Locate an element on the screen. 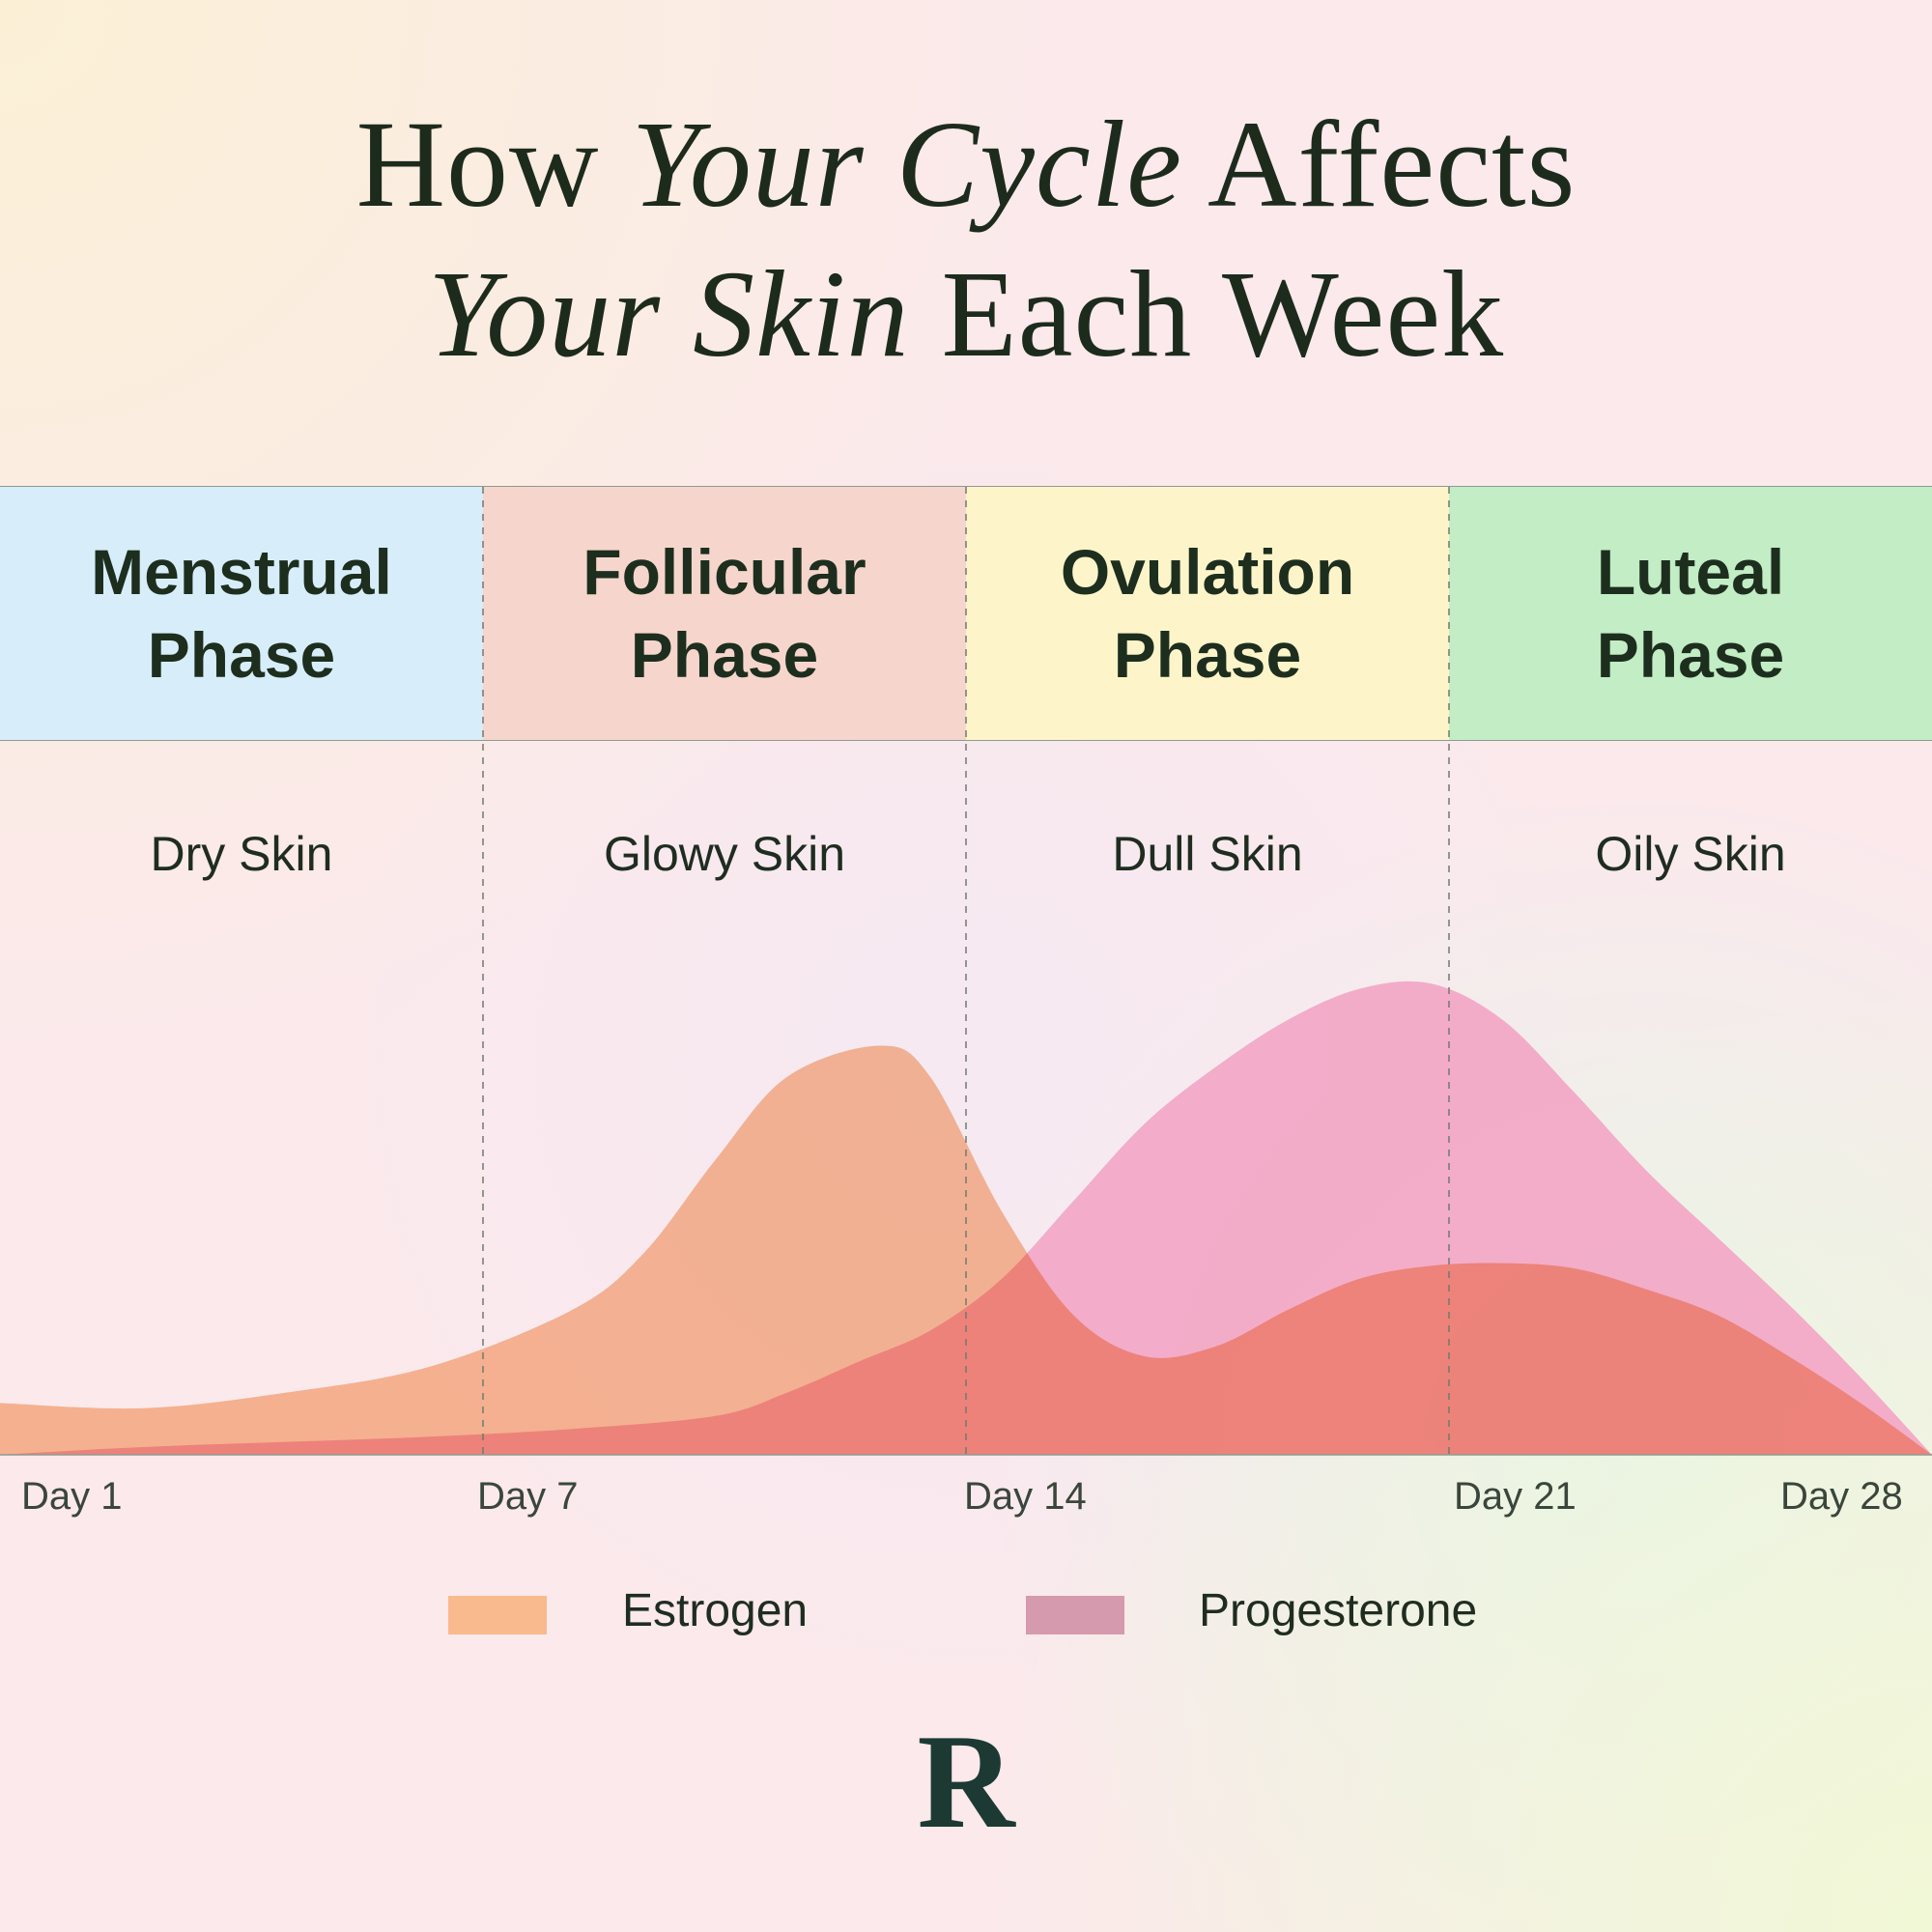 The image size is (1932, 1932). phase-menstrual: Menstrual Phase is located at coordinates (241, 613).